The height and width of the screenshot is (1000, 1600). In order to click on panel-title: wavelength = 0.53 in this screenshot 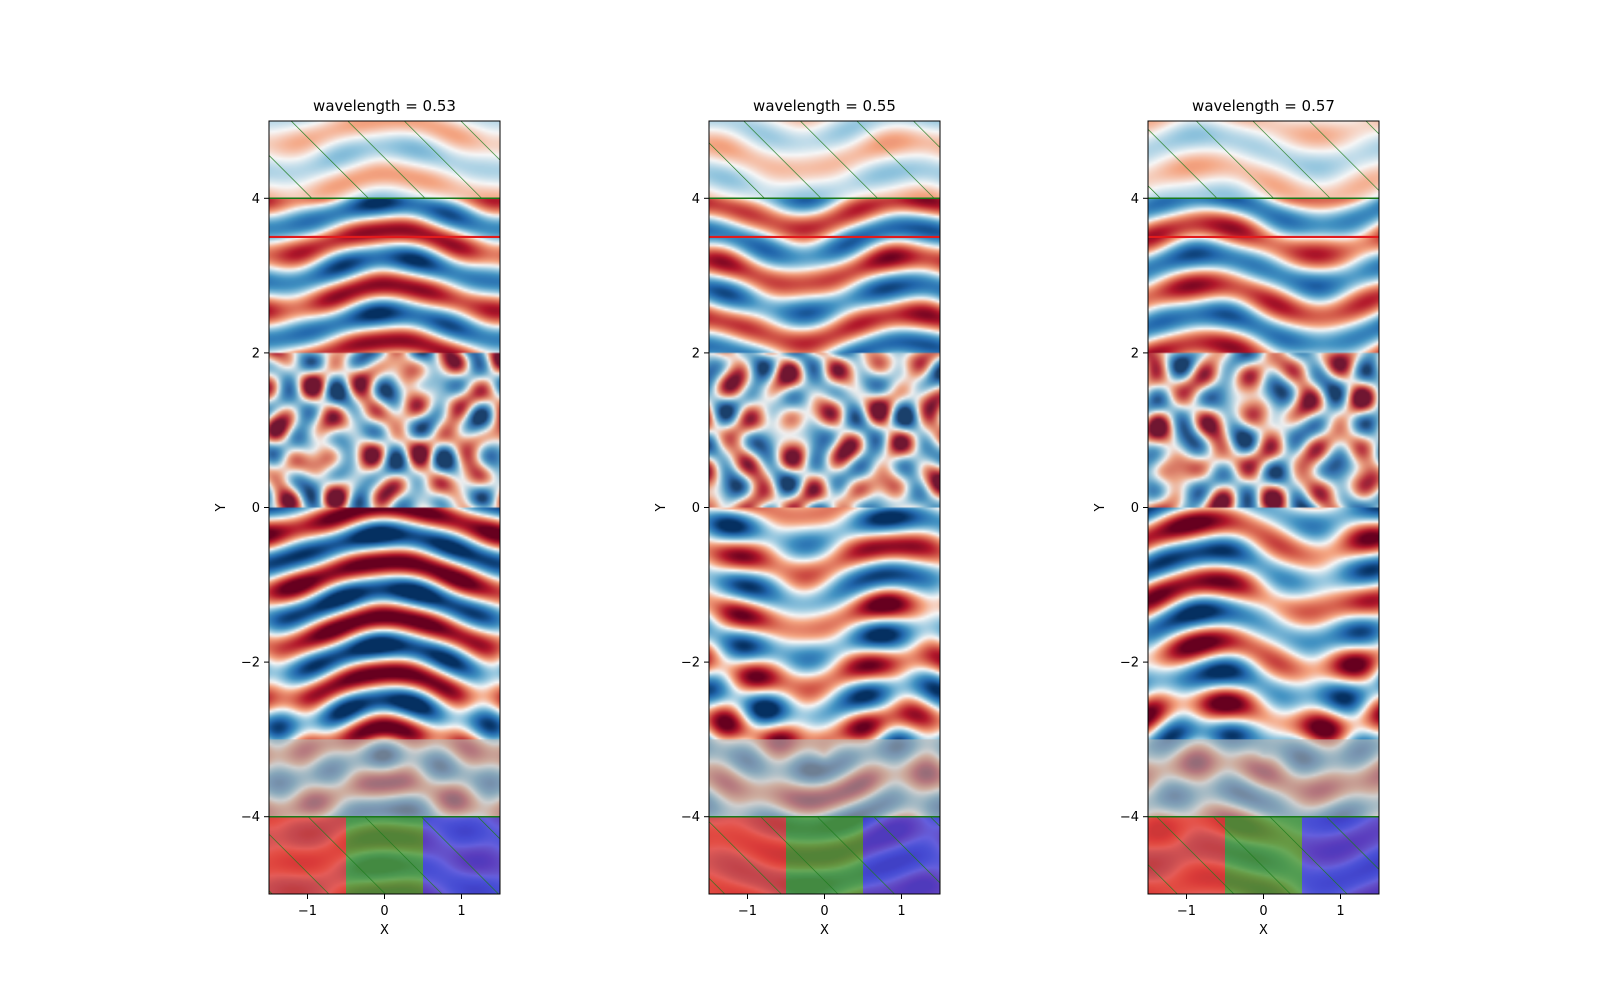, I will do `click(384, 106)`.